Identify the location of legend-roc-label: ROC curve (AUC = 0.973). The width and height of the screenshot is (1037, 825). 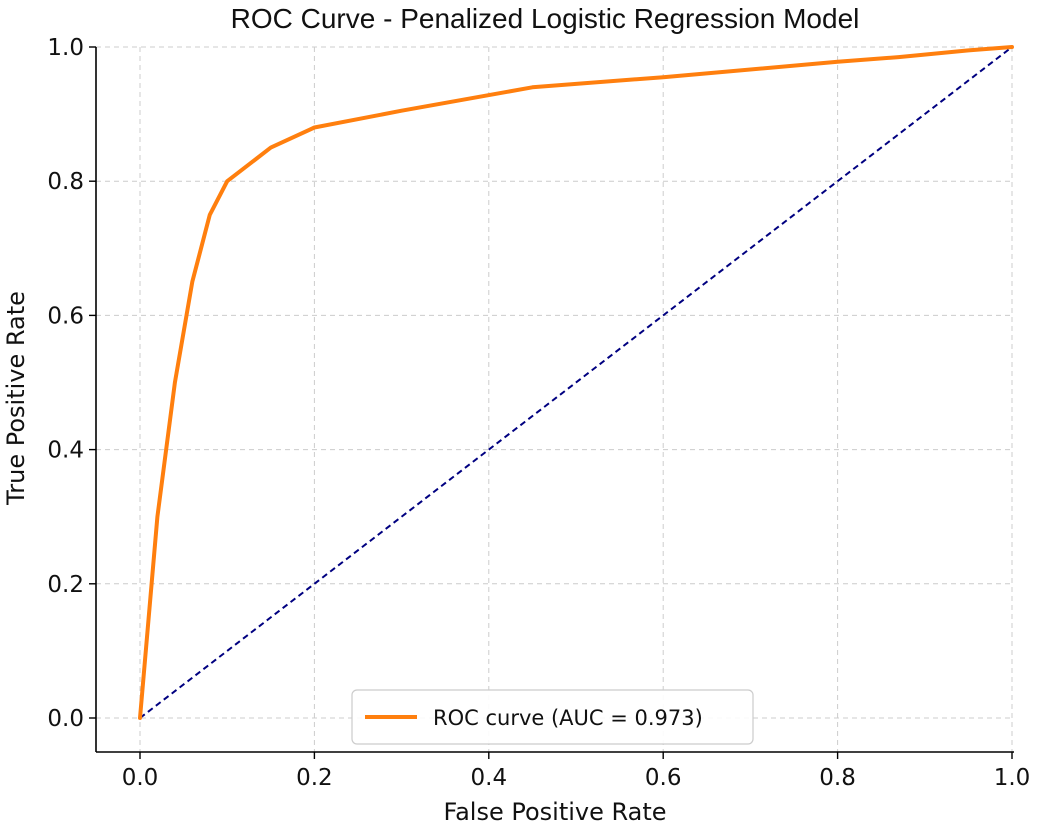
(568, 718).